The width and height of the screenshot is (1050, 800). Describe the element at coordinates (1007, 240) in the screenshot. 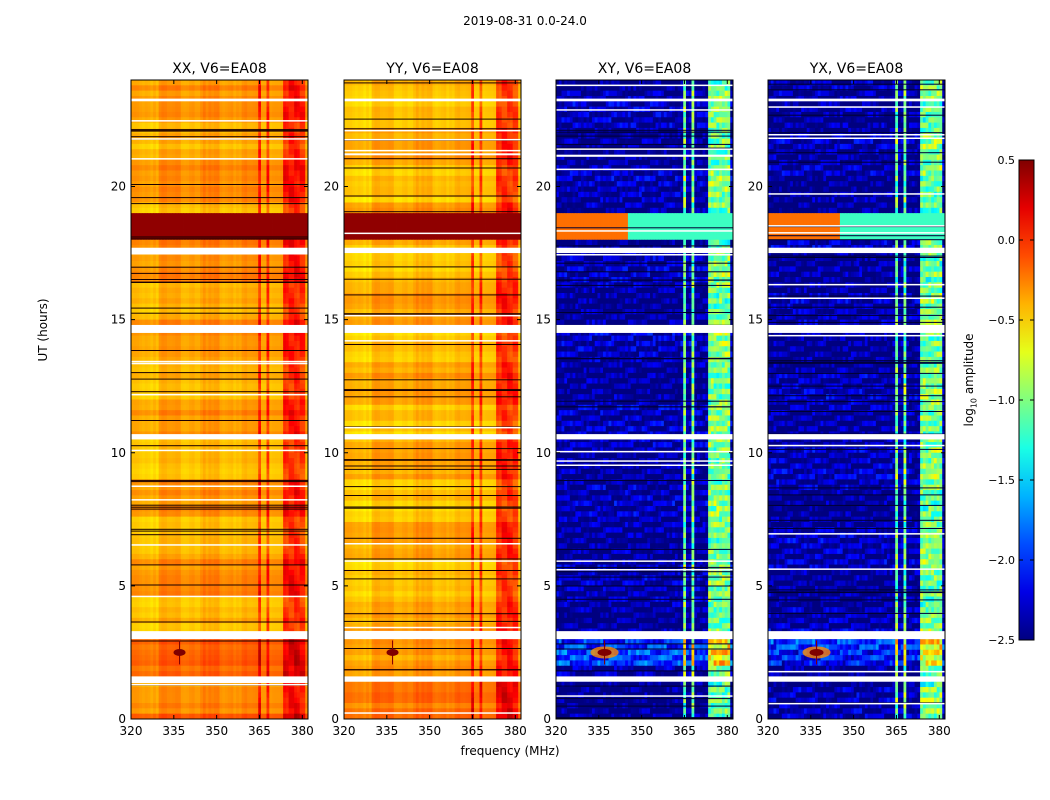

I see `colorbar-tick-label: 0.0` at that location.